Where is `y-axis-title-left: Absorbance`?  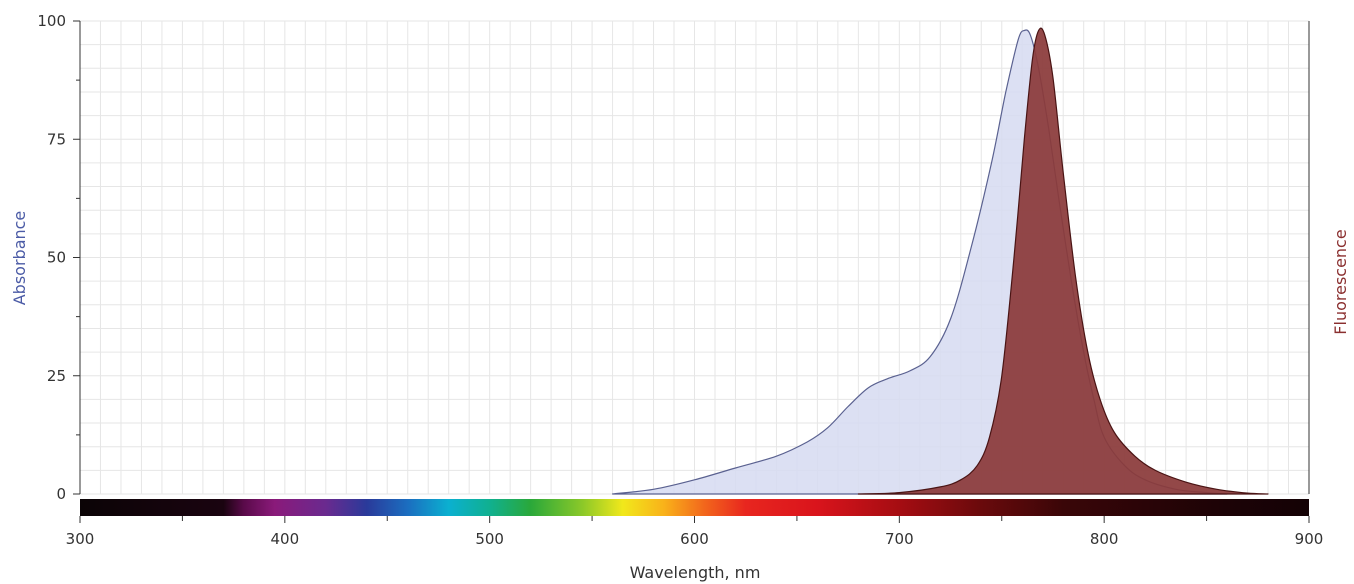
y-axis-title-left: Absorbance is located at coordinates (19, 258).